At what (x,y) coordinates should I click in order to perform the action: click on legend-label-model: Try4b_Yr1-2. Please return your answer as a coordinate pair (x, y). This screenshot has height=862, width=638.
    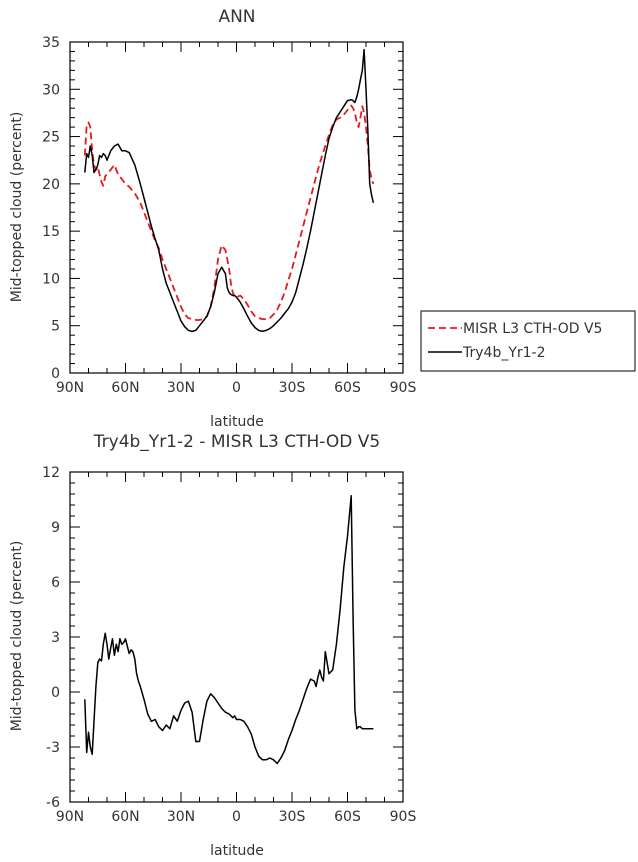
    Looking at the image, I should click on (504, 353).